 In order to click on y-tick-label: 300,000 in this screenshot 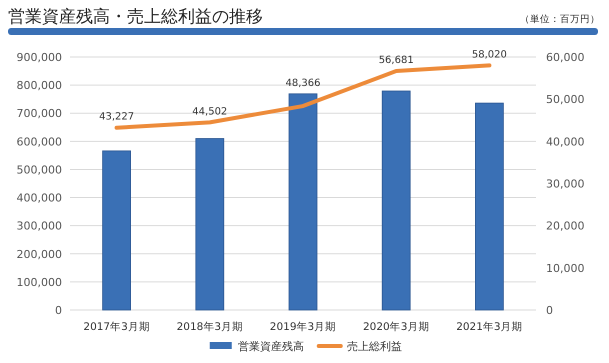, I will do `click(39, 226)`.